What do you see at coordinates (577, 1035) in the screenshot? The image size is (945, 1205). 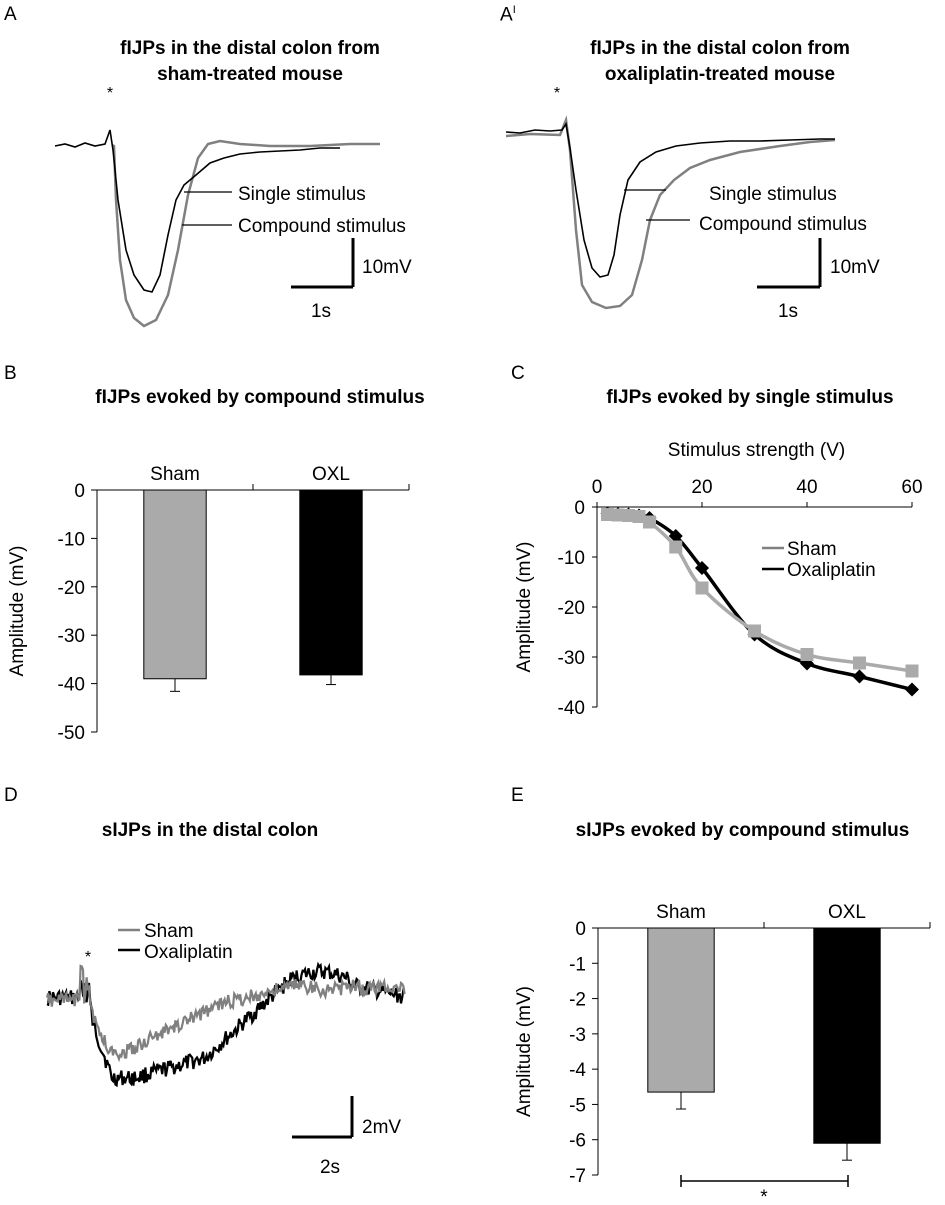 I see `chart-e-y-tick-label: -3` at bounding box center [577, 1035].